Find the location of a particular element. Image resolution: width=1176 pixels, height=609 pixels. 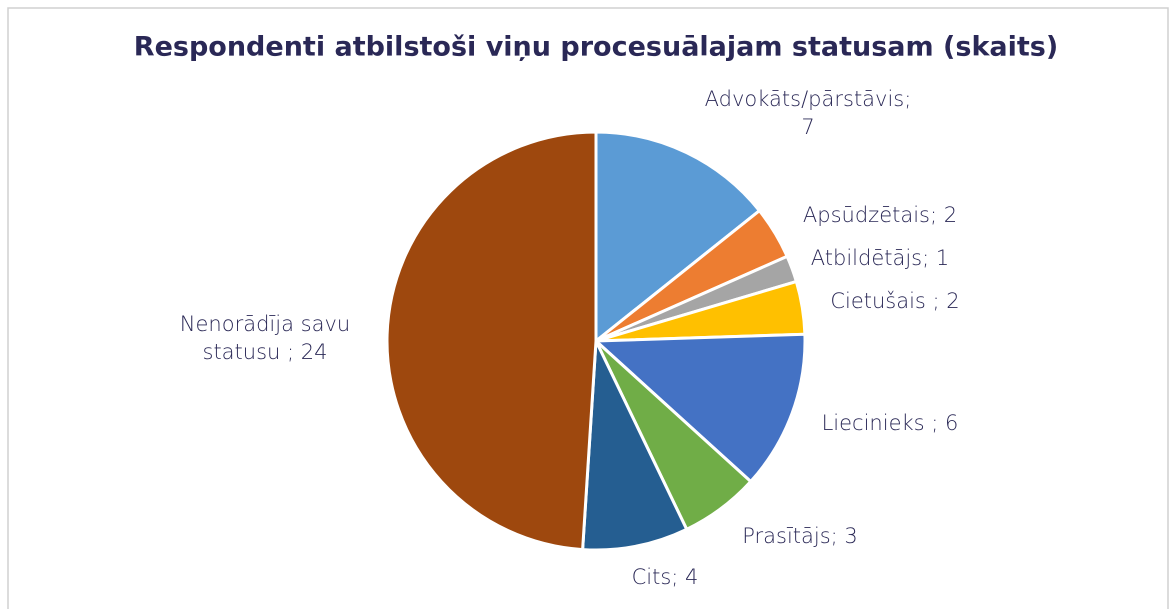

data-label: Cietušais ; 2 is located at coordinates (894, 301).